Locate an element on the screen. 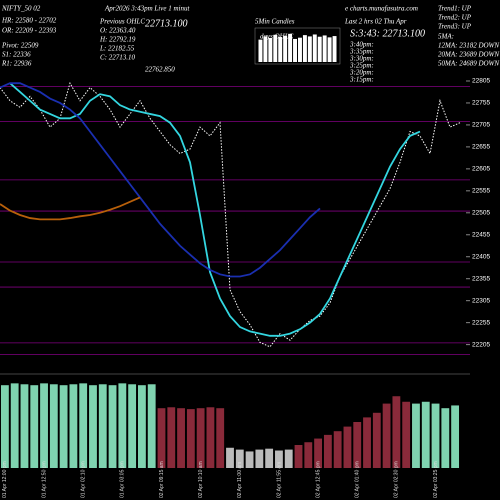  y-tick-label: 22305 is located at coordinates (481, 300).